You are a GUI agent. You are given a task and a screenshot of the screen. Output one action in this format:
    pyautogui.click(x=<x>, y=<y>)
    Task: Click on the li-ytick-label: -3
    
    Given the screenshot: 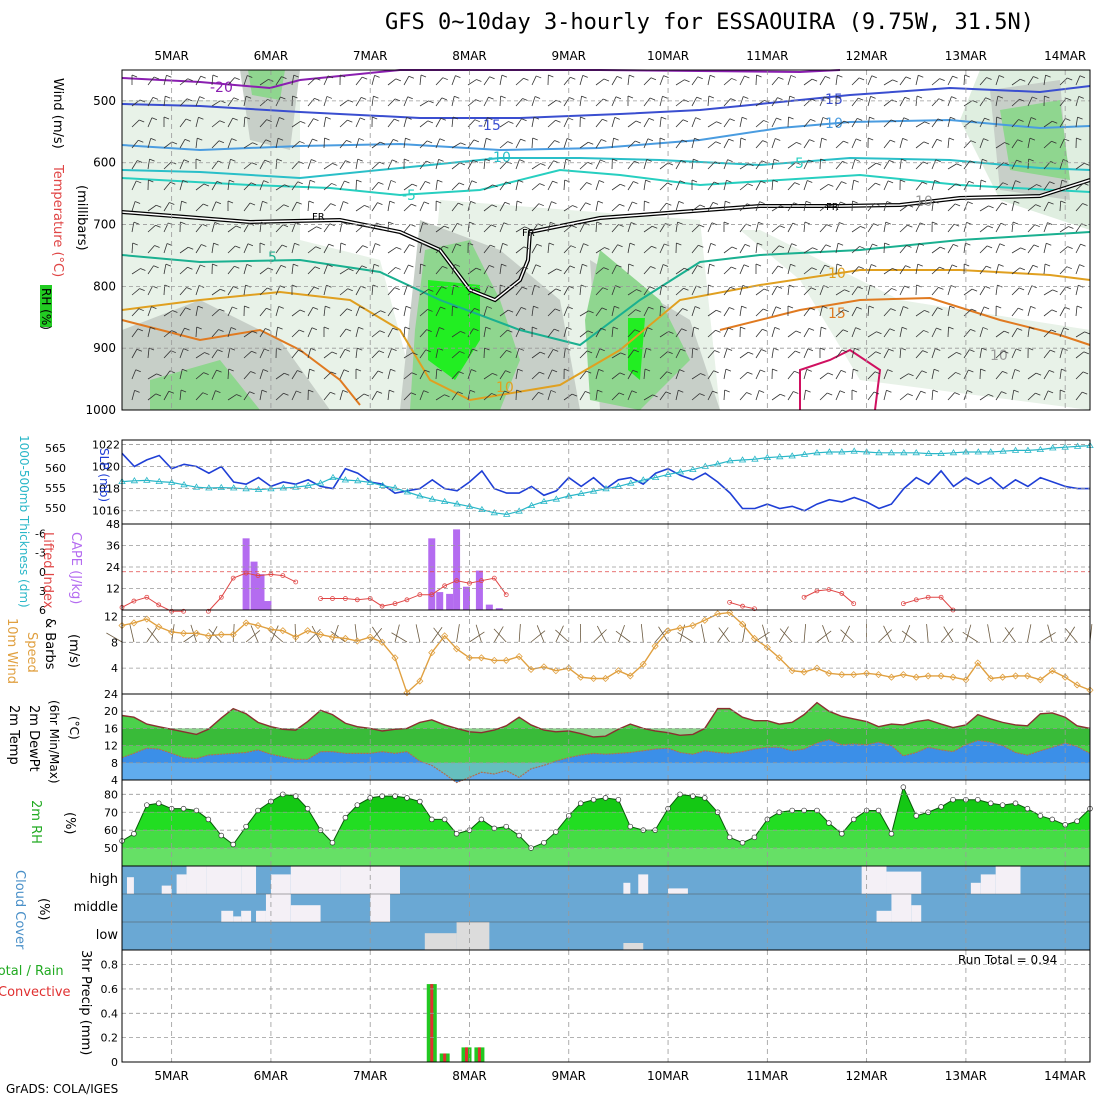 What is the action you would take?
    pyautogui.click(x=40, y=553)
    